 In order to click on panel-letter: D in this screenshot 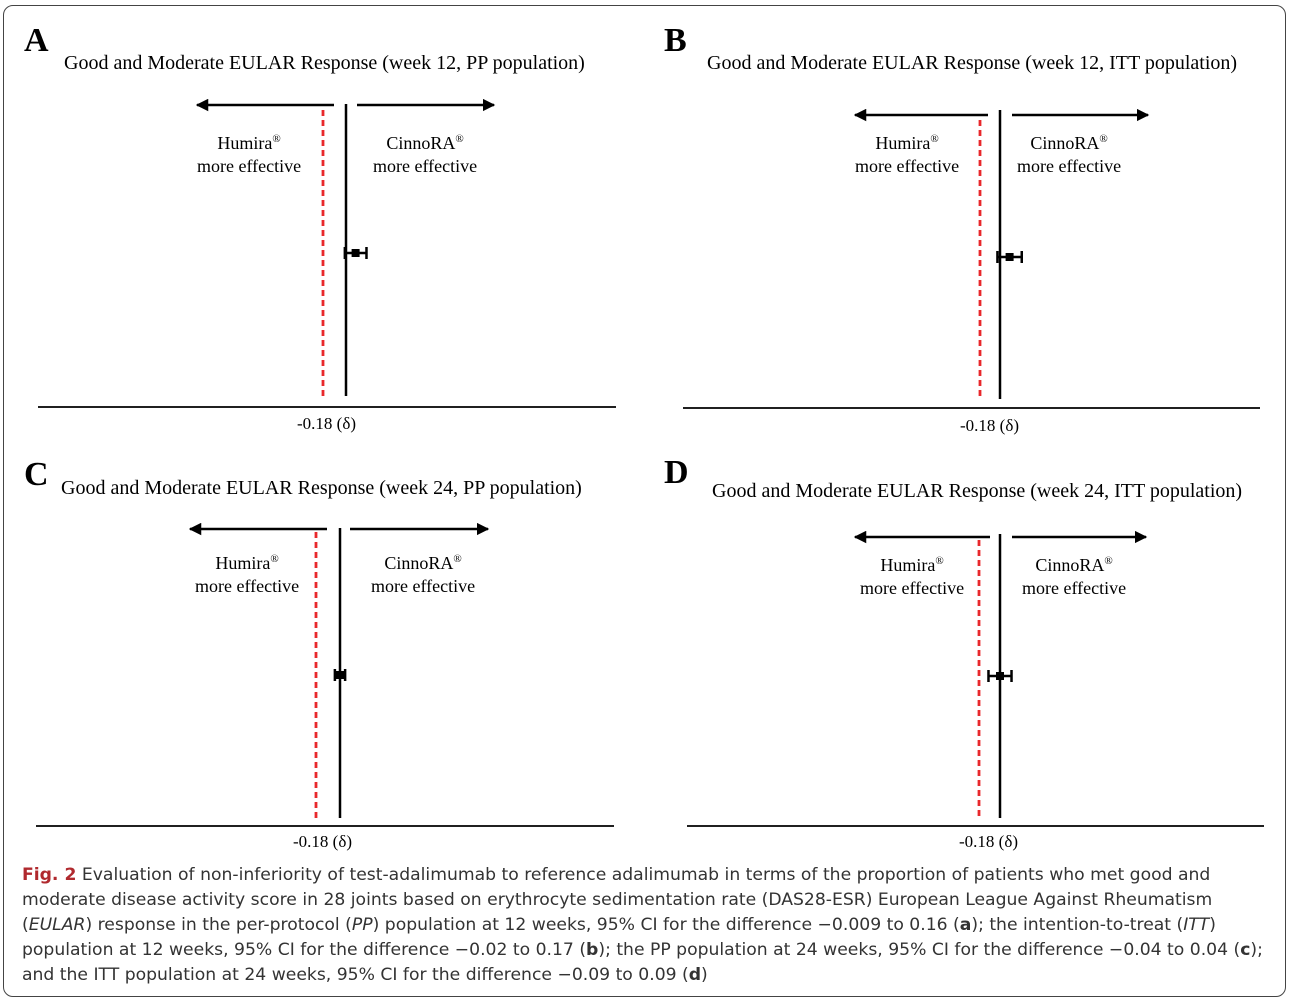, I will do `click(676, 472)`.